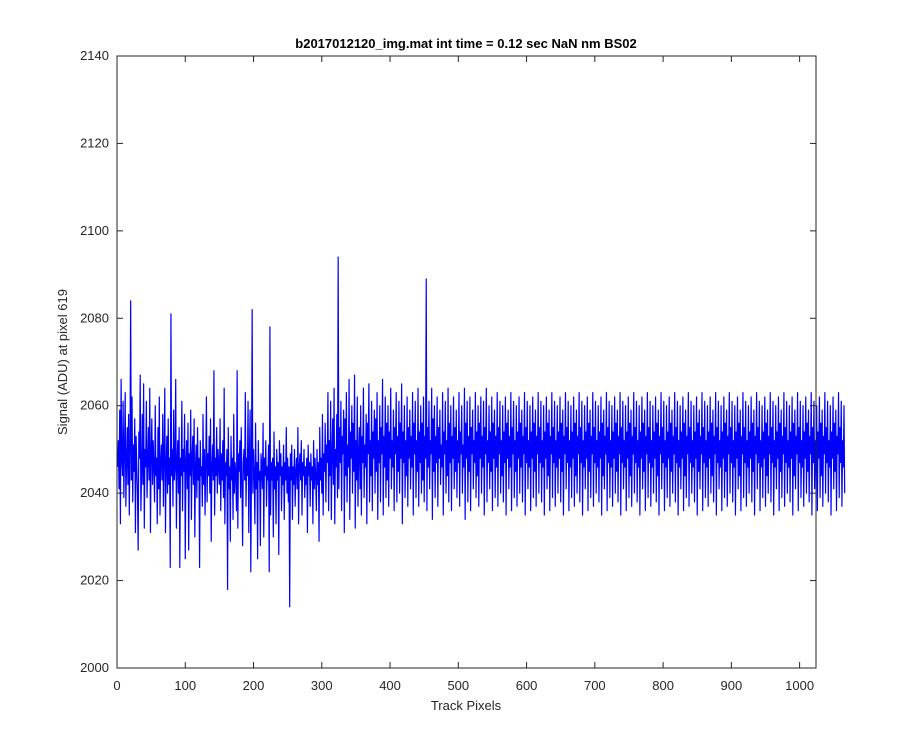  Describe the element at coordinates (94, 667) in the screenshot. I see `y-tick-label-2000: 2000` at that location.